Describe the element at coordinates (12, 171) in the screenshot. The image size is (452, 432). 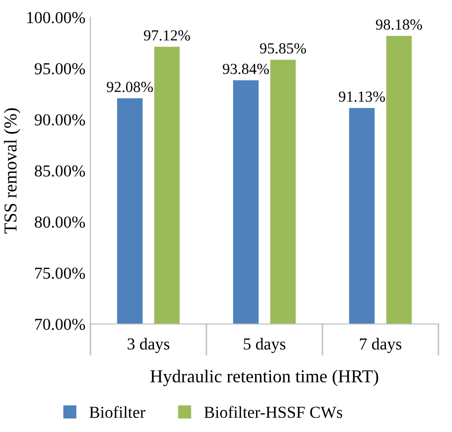
I see `y-axis-title: TSS removal (%)` at that location.